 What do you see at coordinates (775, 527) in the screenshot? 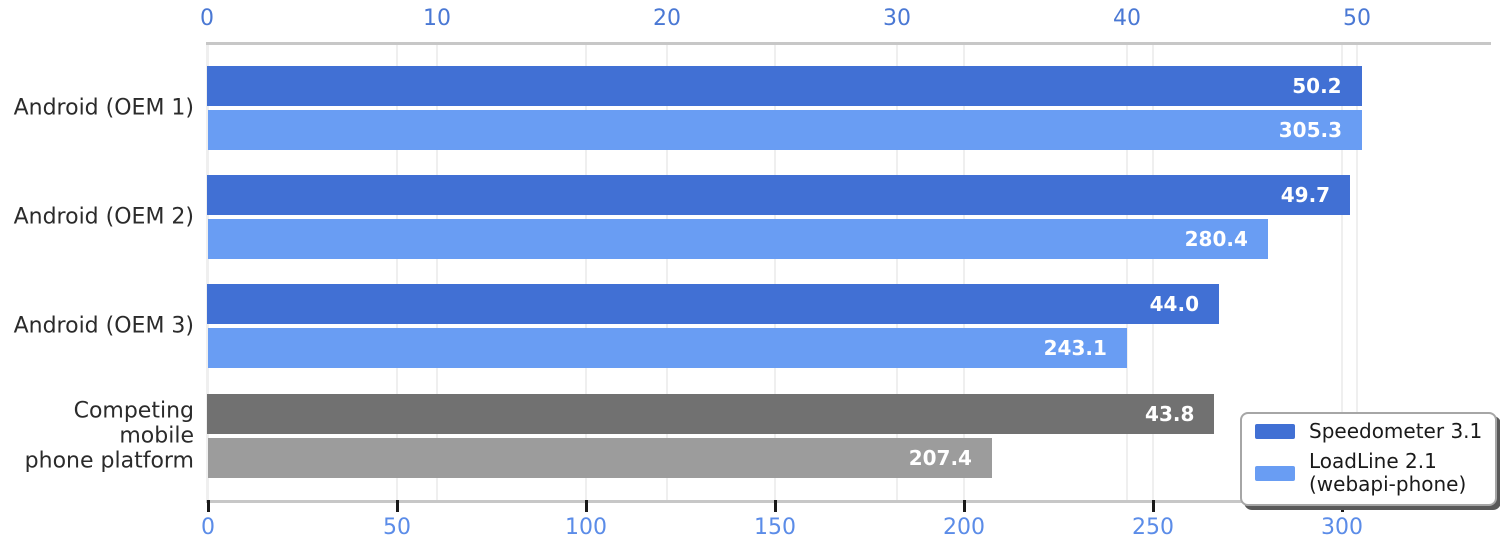
I see `bottom-axis-tick-label: 150` at bounding box center [775, 527].